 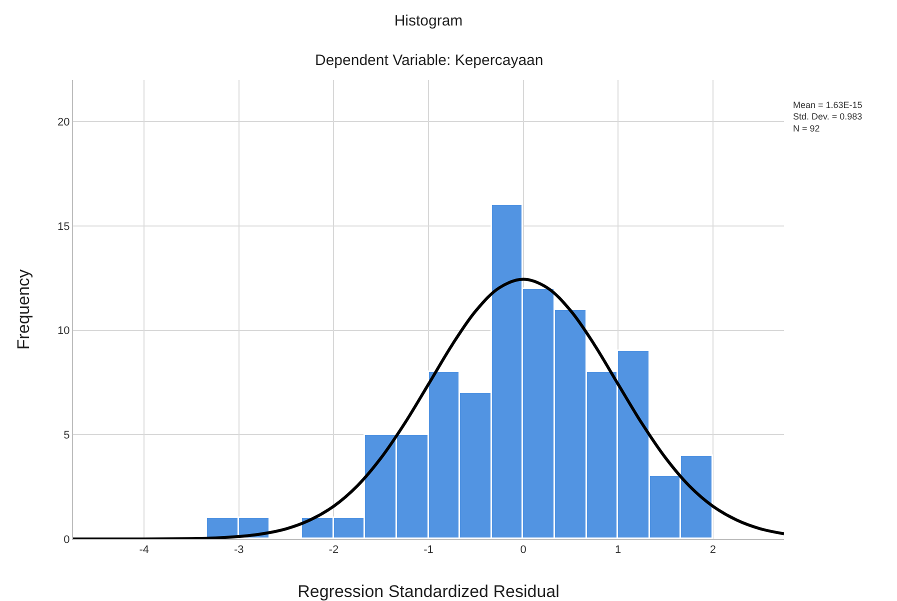 What do you see at coordinates (713, 550) in the screenshot?
I see `x-tick-label: 2` at bounding box center [713, 550].